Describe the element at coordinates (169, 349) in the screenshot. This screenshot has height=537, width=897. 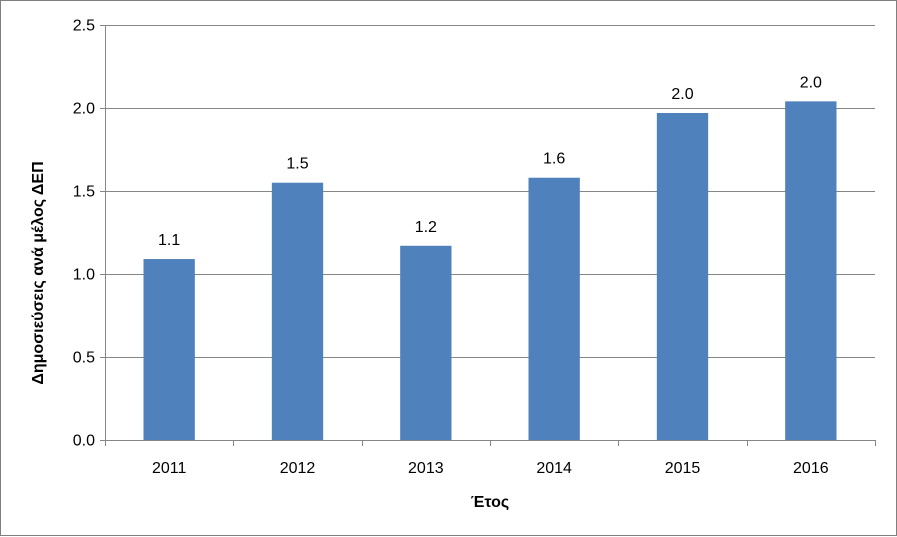
I see `bar-2011` at that location.